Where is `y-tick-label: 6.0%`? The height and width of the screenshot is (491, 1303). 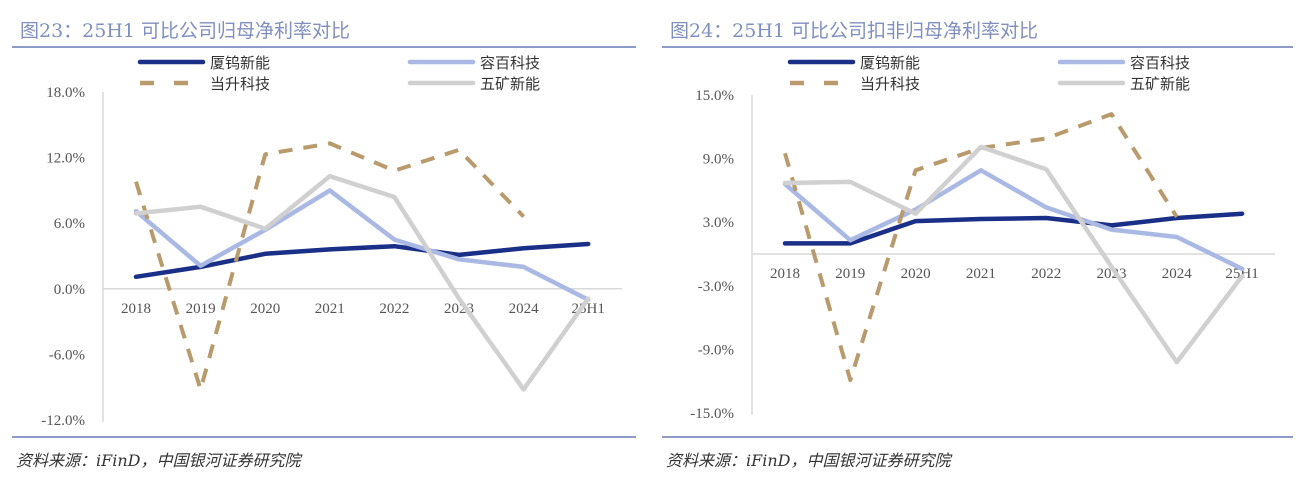
y-tick-label: 6.0% is located at coordinates (69, 224).